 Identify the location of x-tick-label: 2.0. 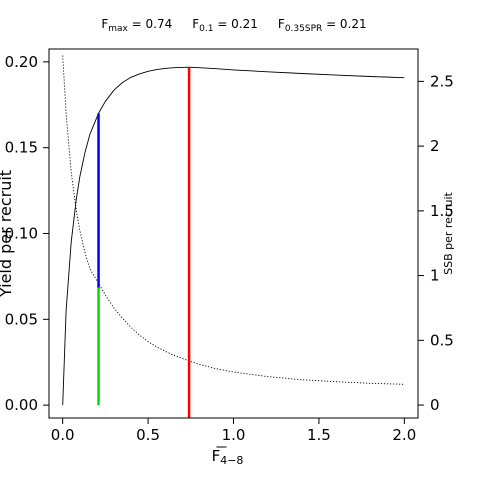
(404, 435).